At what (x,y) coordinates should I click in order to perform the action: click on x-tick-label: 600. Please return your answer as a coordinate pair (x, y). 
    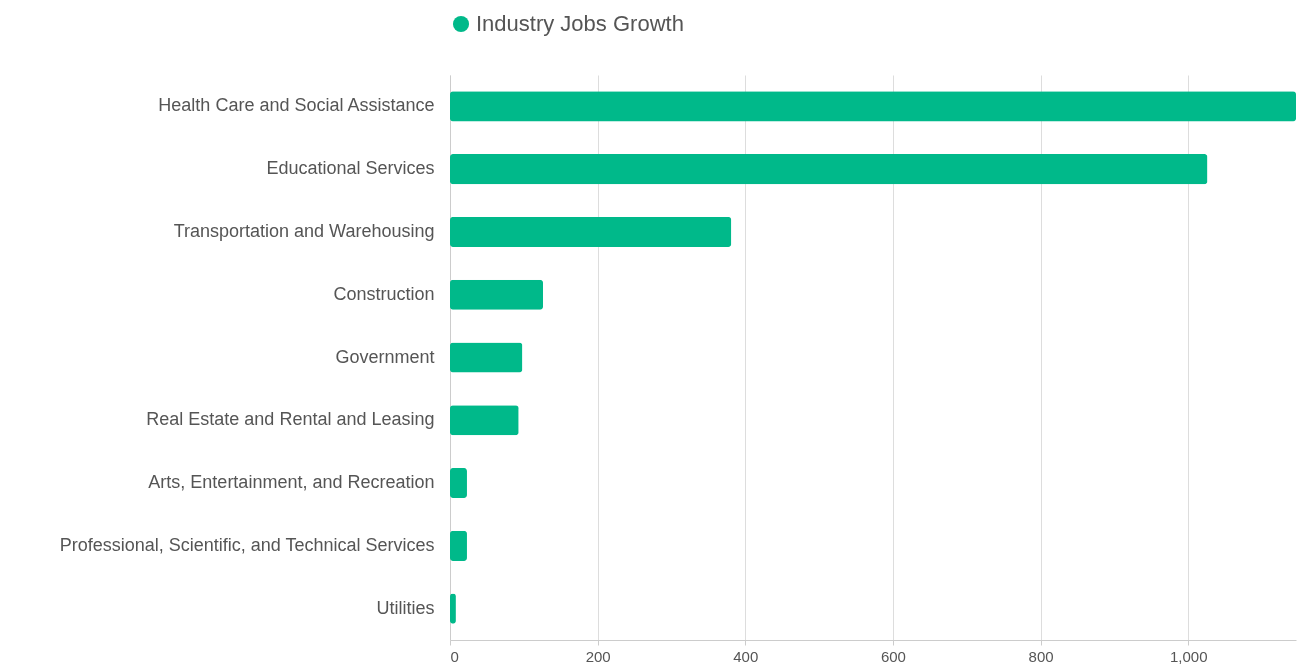
    Looking at the image, I should click on (893, 656).